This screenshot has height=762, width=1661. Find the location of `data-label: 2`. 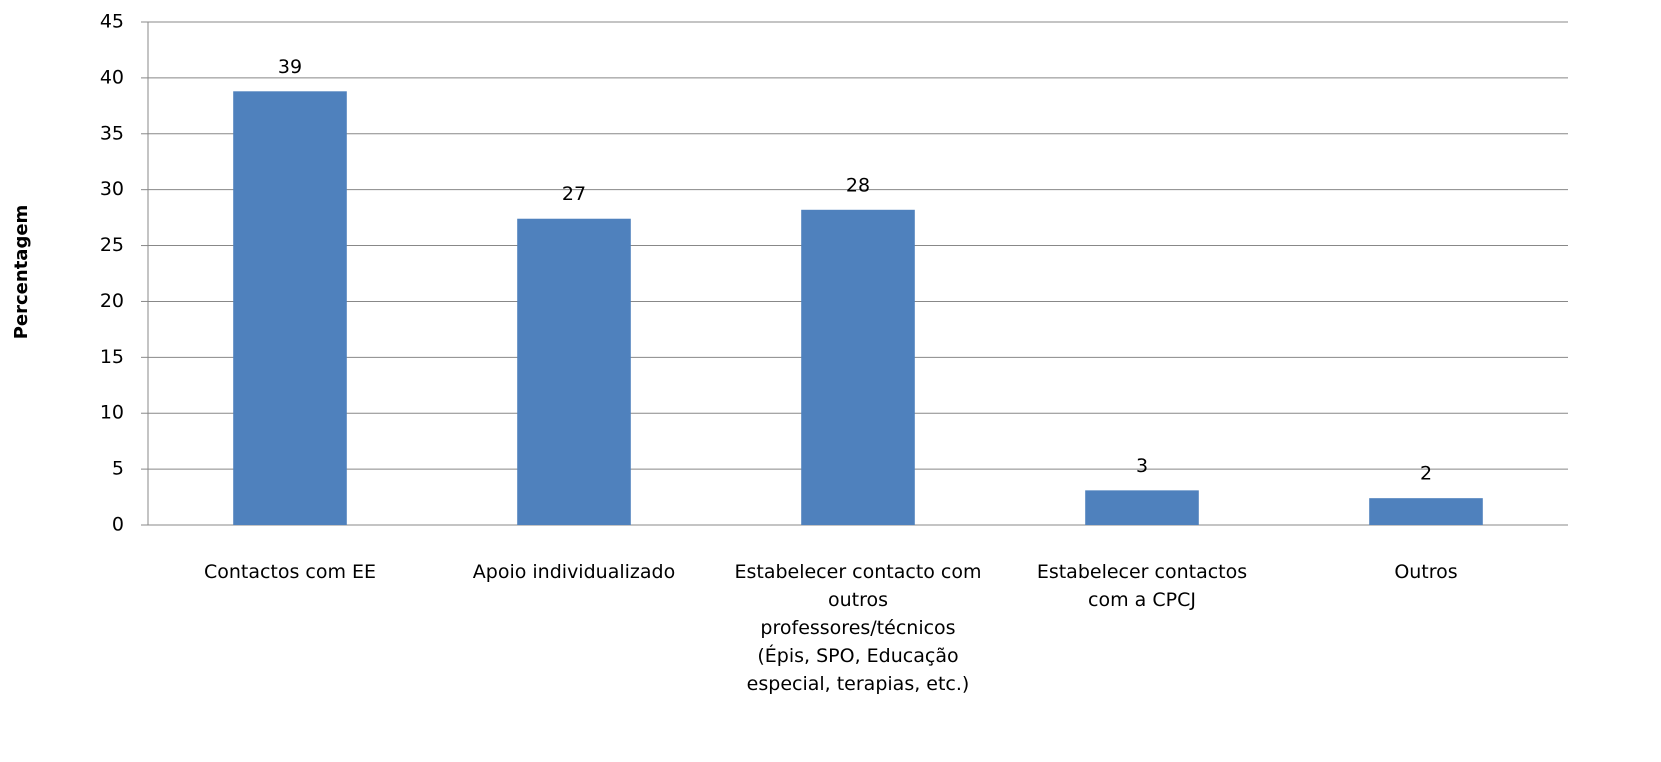

data-label: 2 is located at coordinates (1426, 474).